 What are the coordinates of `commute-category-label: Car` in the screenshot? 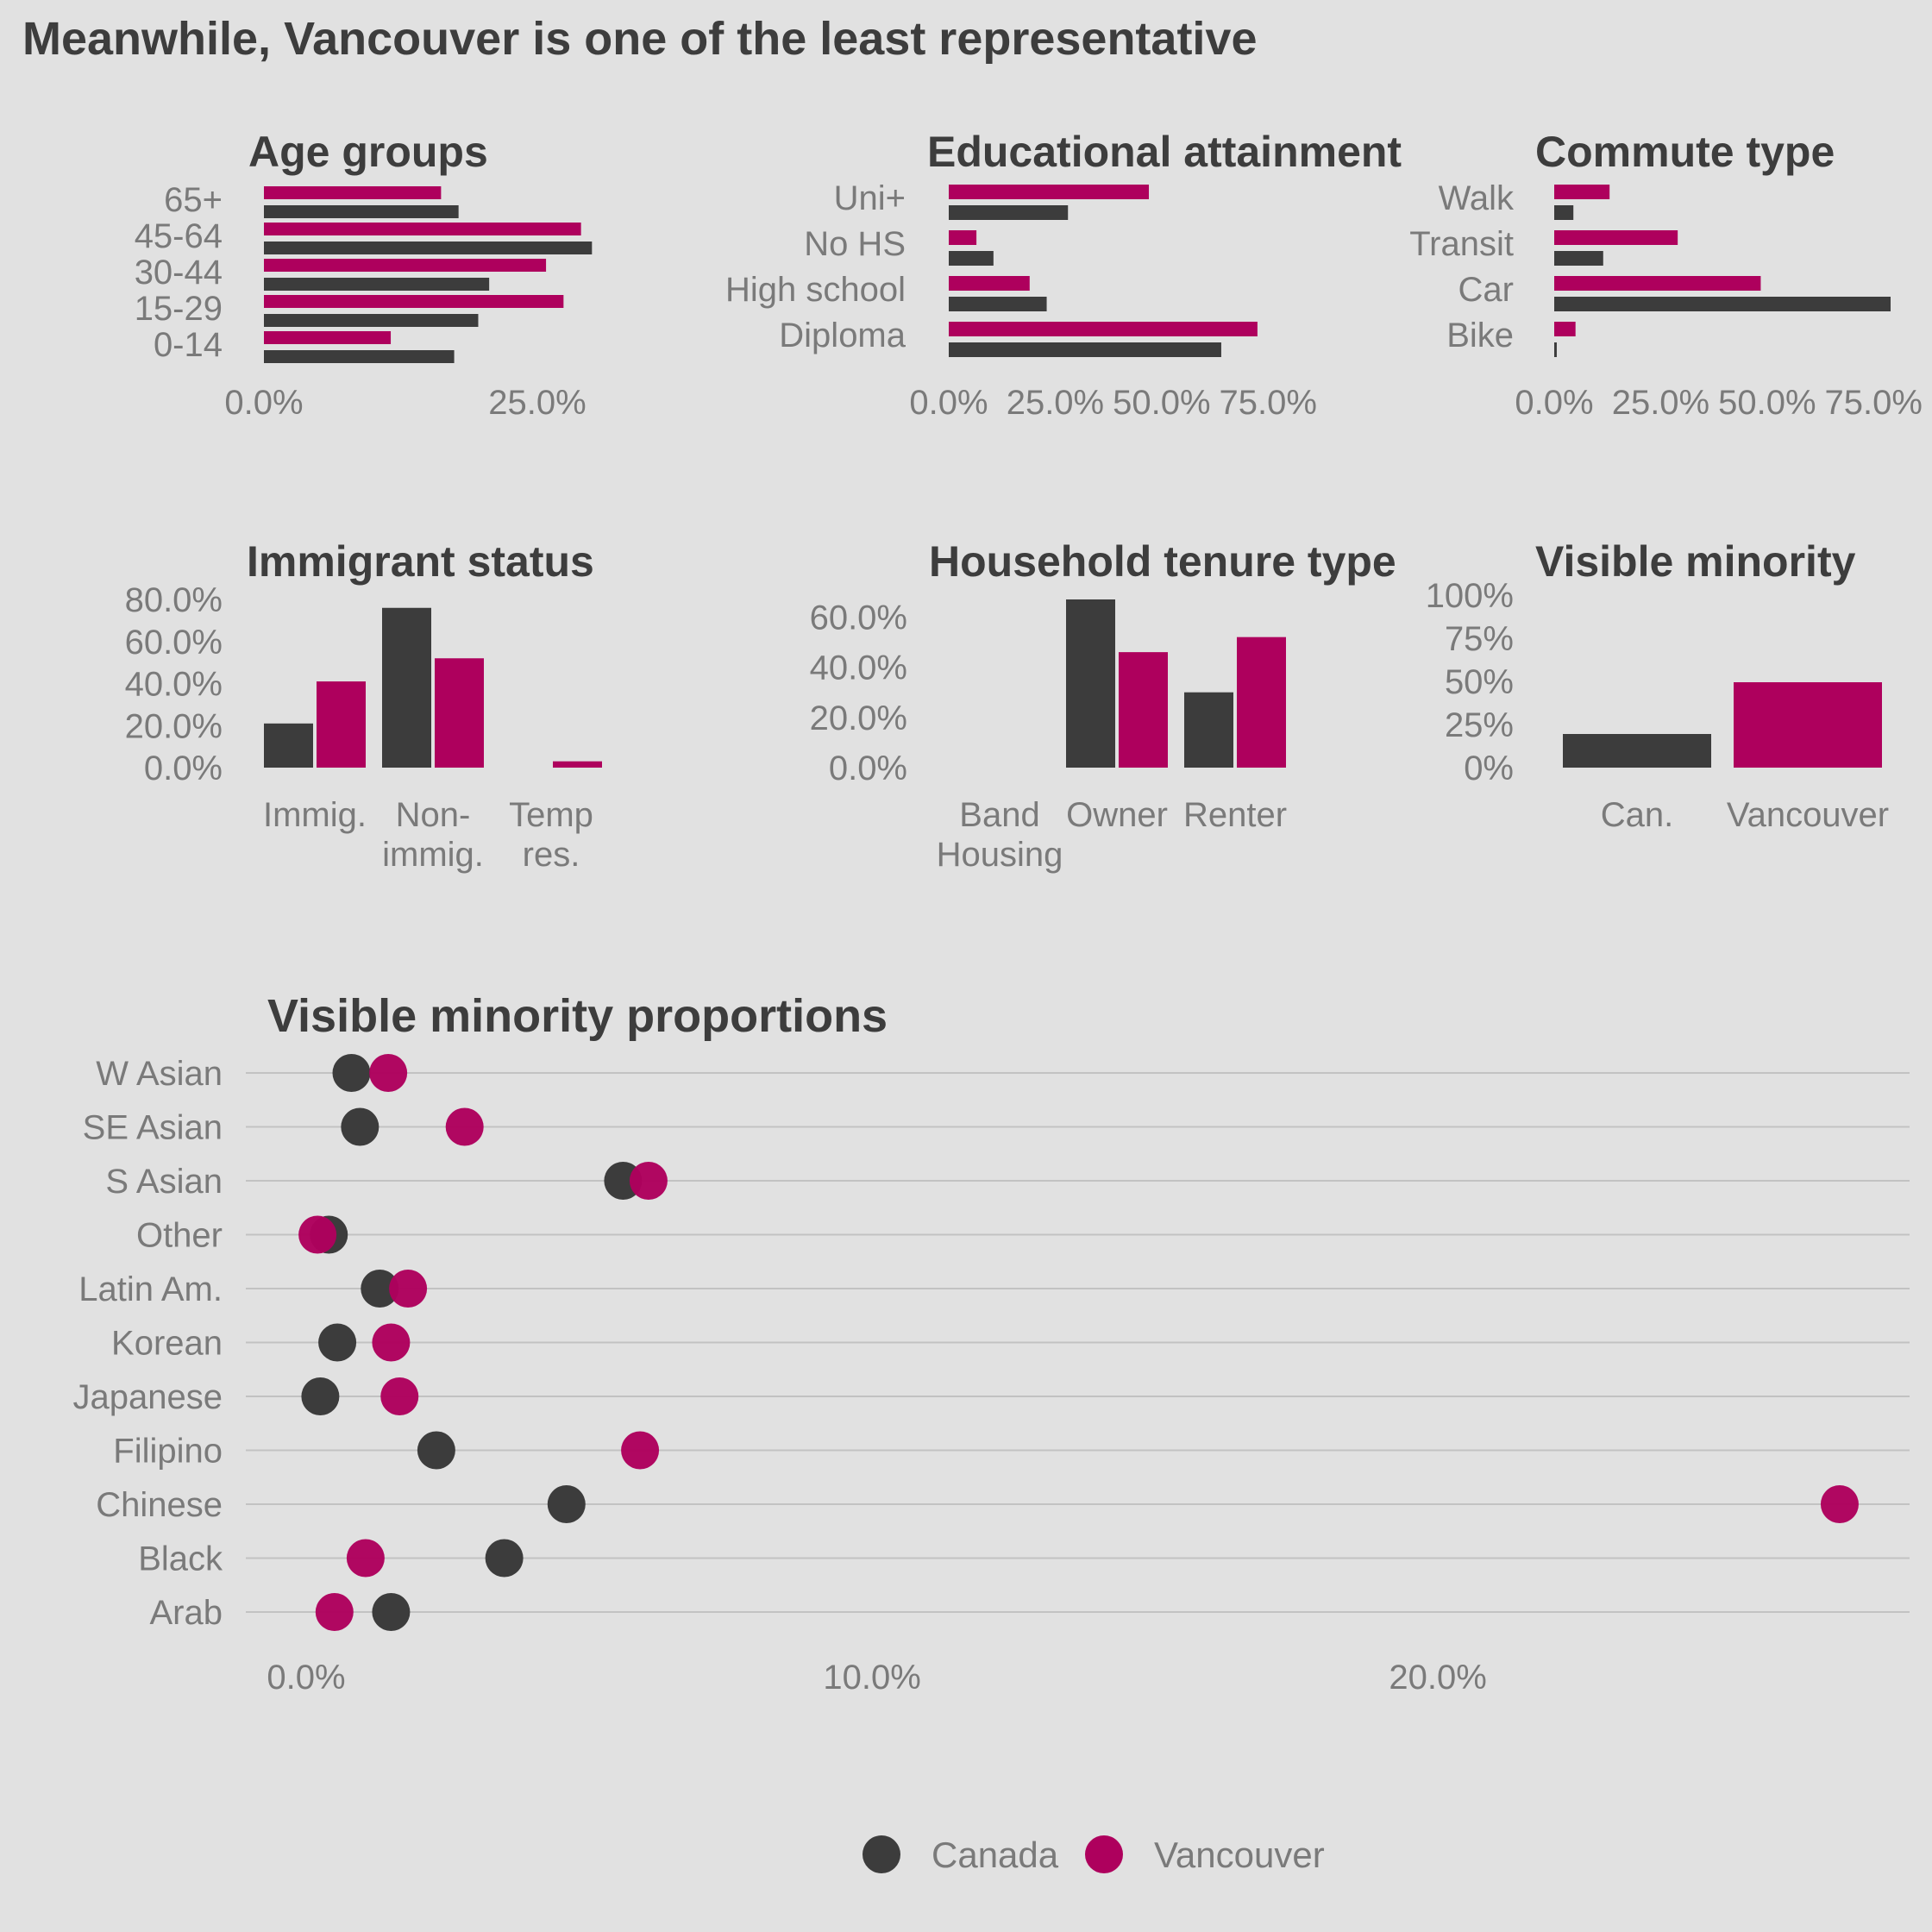 It's located at (1486, 290).